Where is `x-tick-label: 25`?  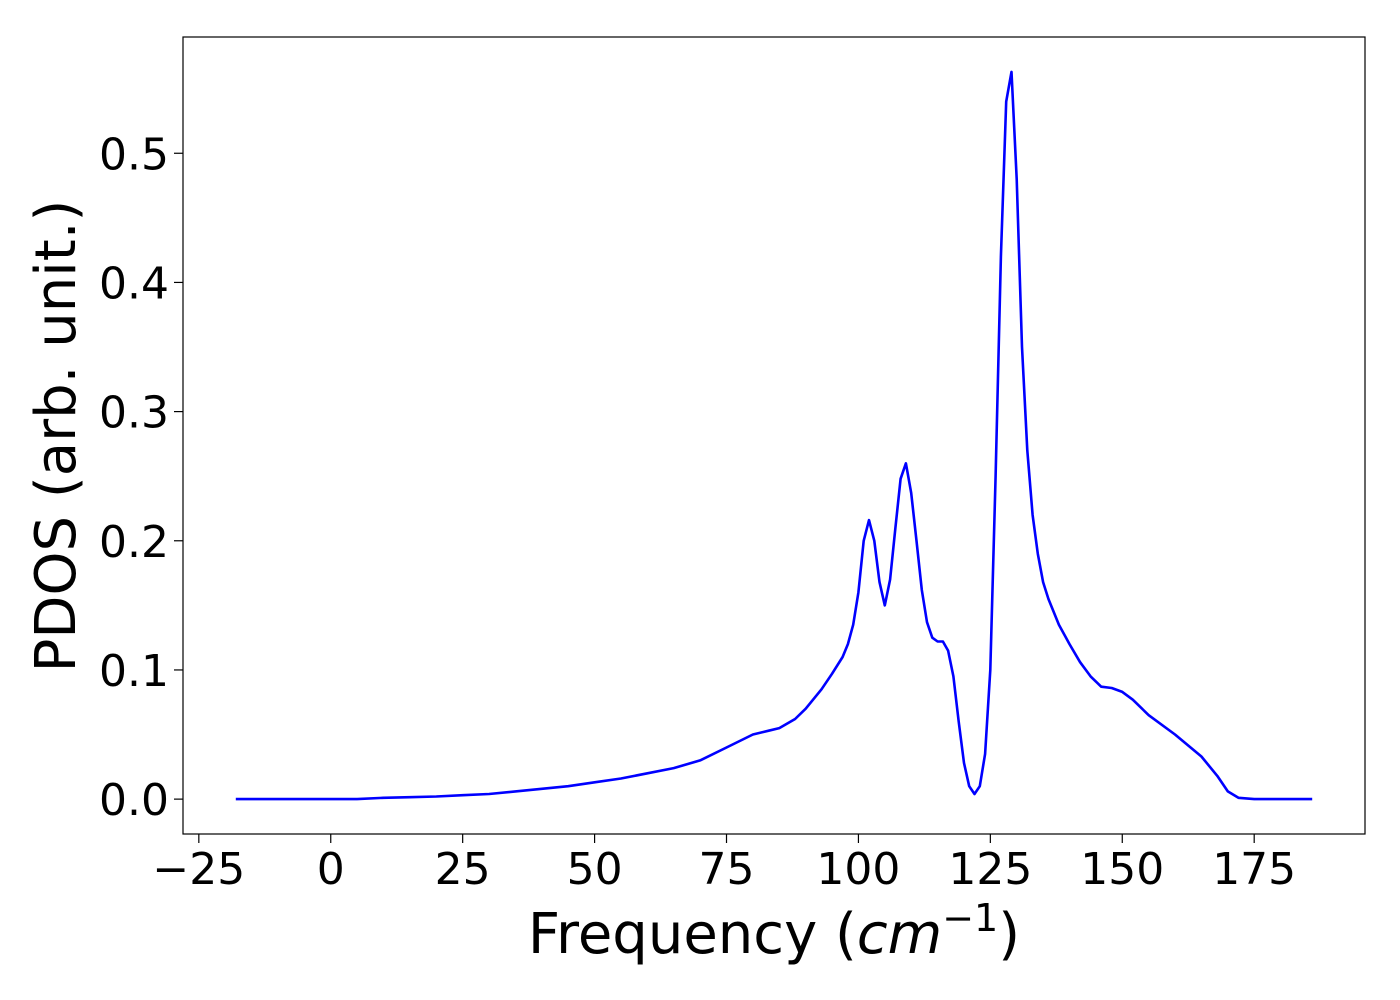
x-tick-label: 25 is located at coordinates (463, 869).